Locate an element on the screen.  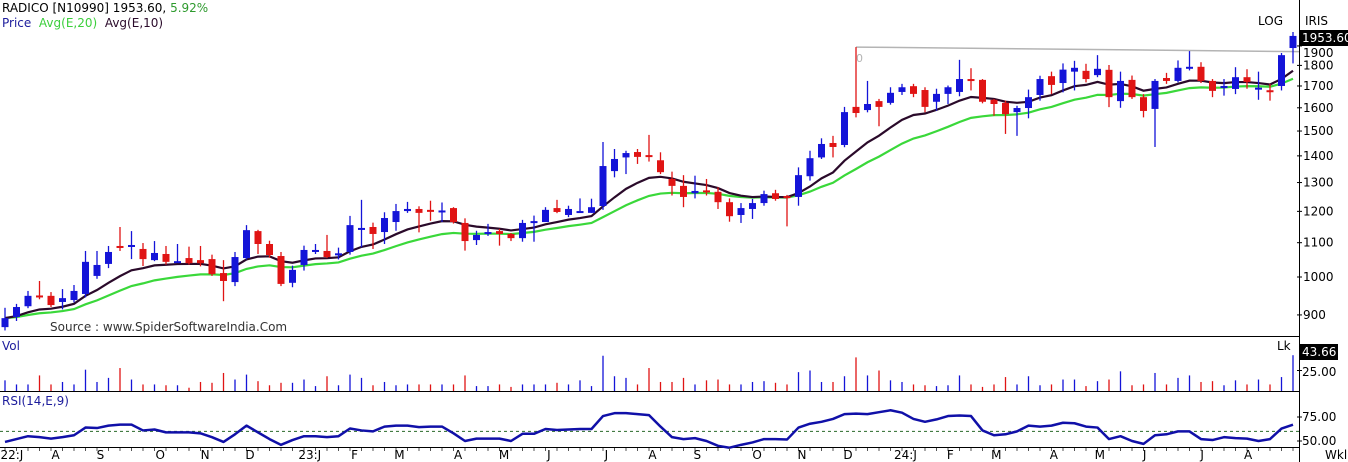
legend-price: Price is located at coordinates (17, 23).